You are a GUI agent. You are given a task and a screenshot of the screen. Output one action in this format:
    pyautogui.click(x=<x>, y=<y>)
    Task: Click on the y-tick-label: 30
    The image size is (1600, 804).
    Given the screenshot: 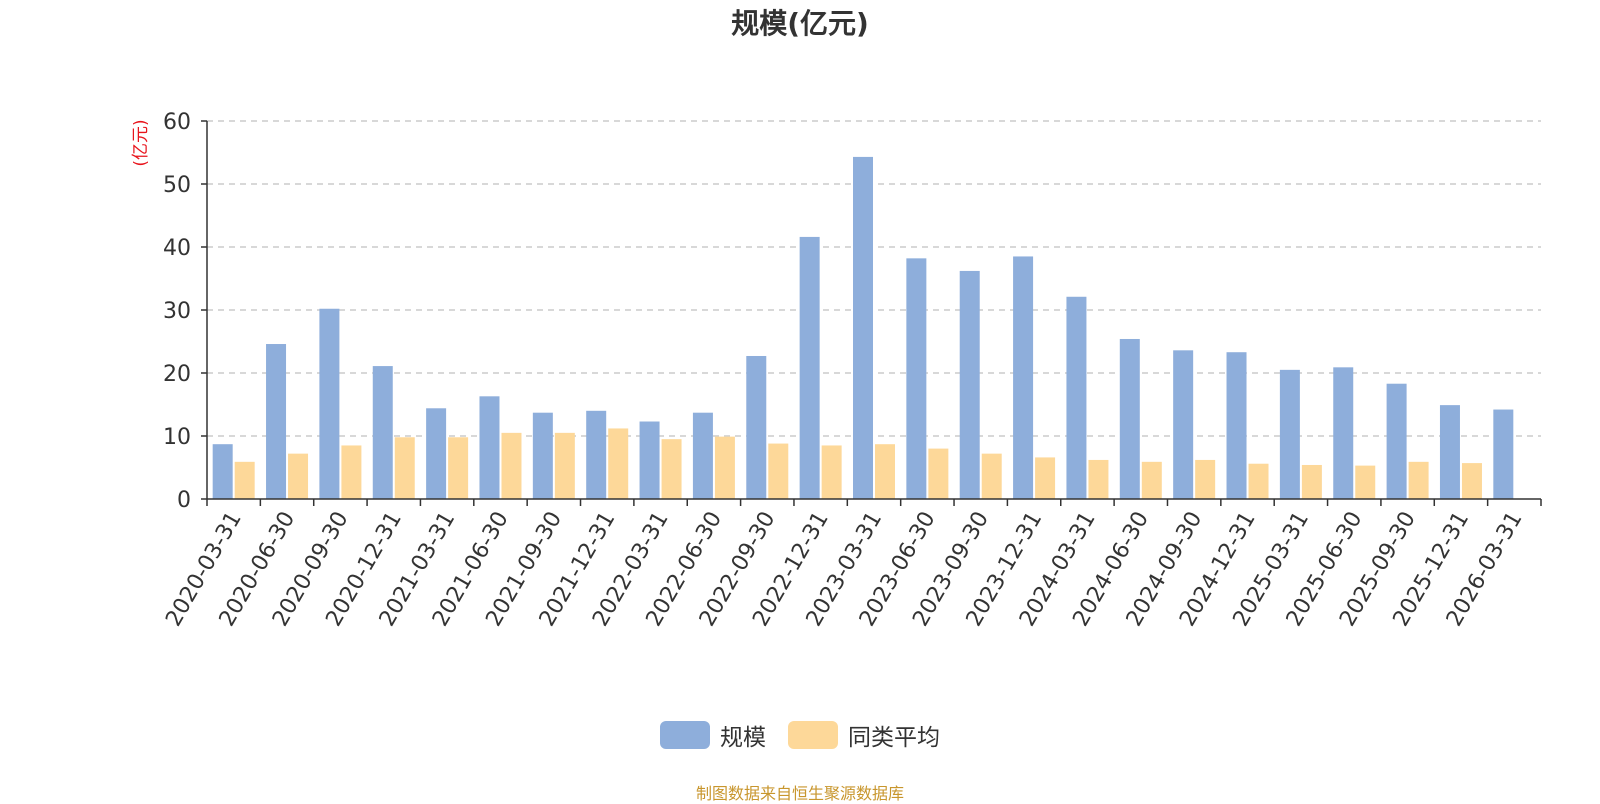 What is the action you would take?
    pyautogui.click(x=177, y=311)
    